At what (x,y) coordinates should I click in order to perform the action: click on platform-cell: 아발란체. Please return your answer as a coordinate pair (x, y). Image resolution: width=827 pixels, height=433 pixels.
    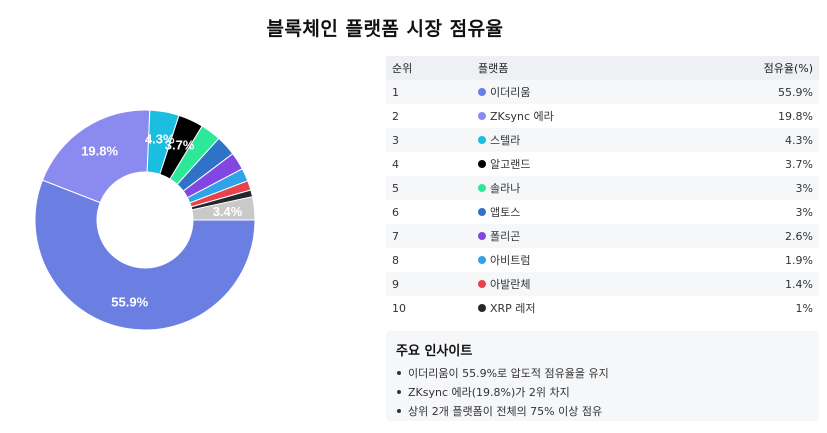
    Looking at the image, I should click on (574, 284).